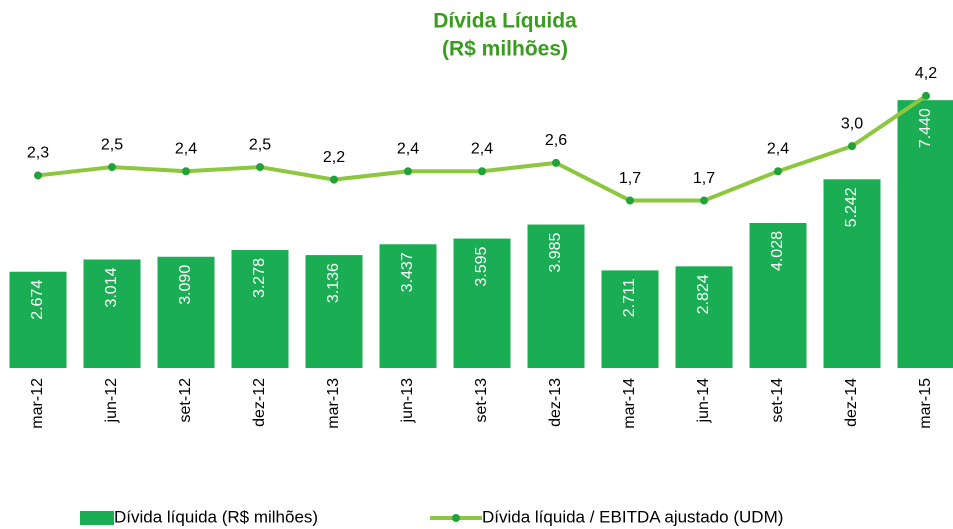 Image resolution: width=953 pixels, height=529 pixels. Describe the element at coordinates (333, 283) in the screenshot. I see `bar-value-label: 3.136` at that location.